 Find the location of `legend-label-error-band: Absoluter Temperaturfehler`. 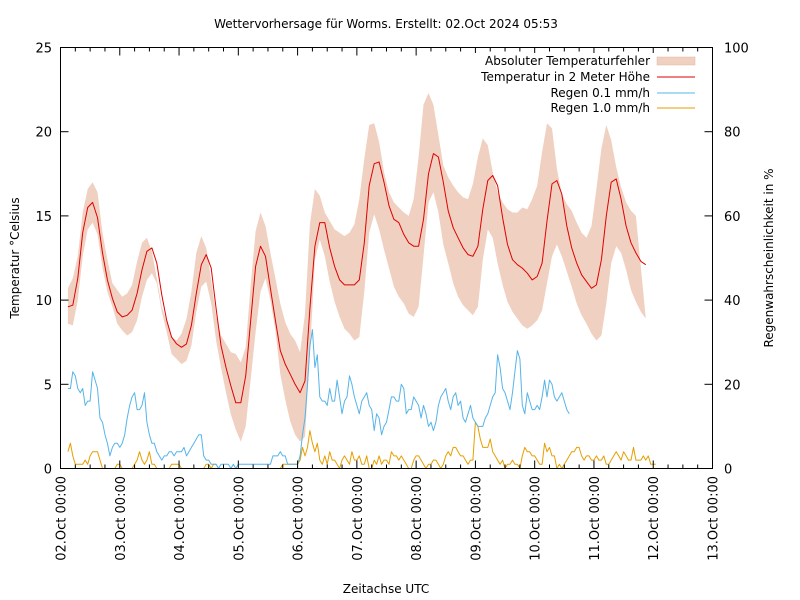

legend-label-error-band: Absoluter Temperaturfehler is located at coordinates (567, 61).